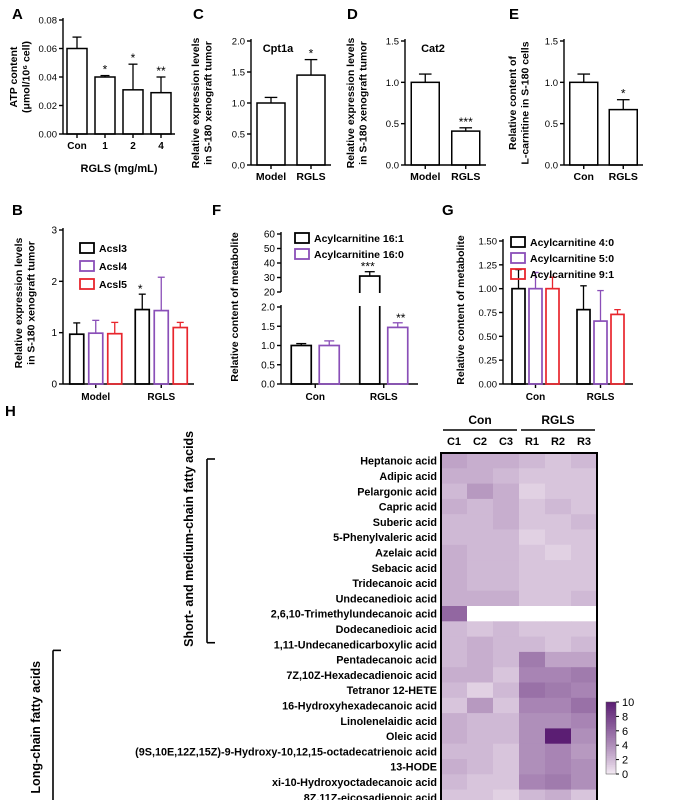  I want to click on y-tick-label: 50, so click(270, 249).